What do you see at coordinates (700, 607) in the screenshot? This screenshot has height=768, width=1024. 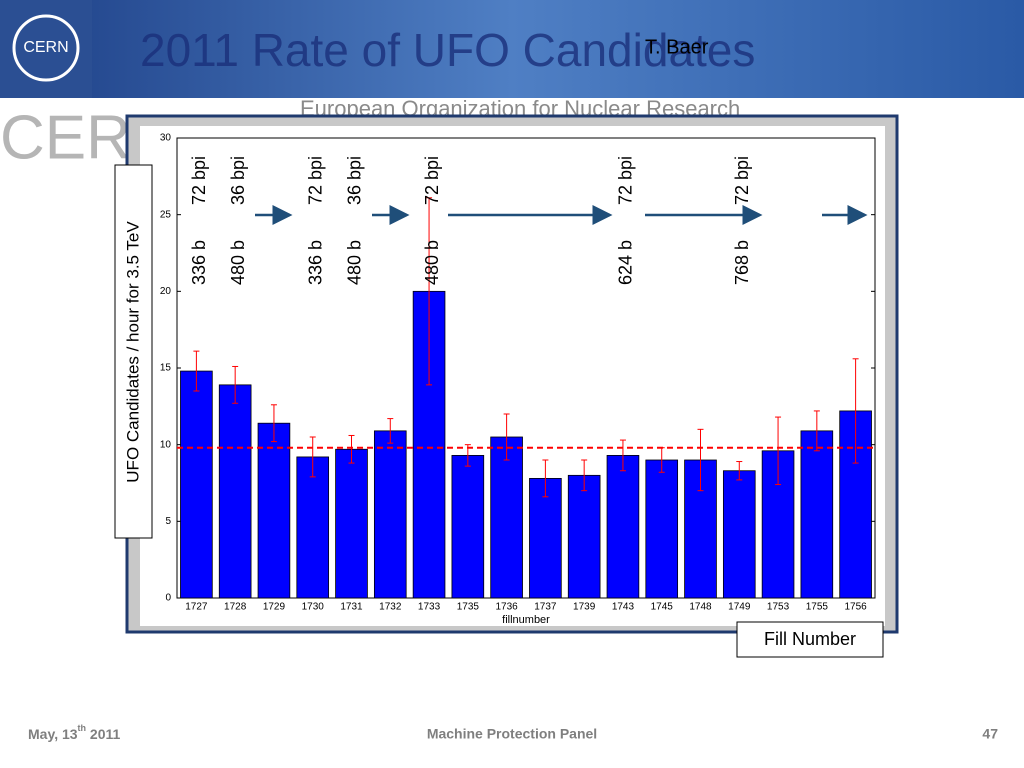 I see `x-tick-label: 1748` at bounding box center [700, 607].